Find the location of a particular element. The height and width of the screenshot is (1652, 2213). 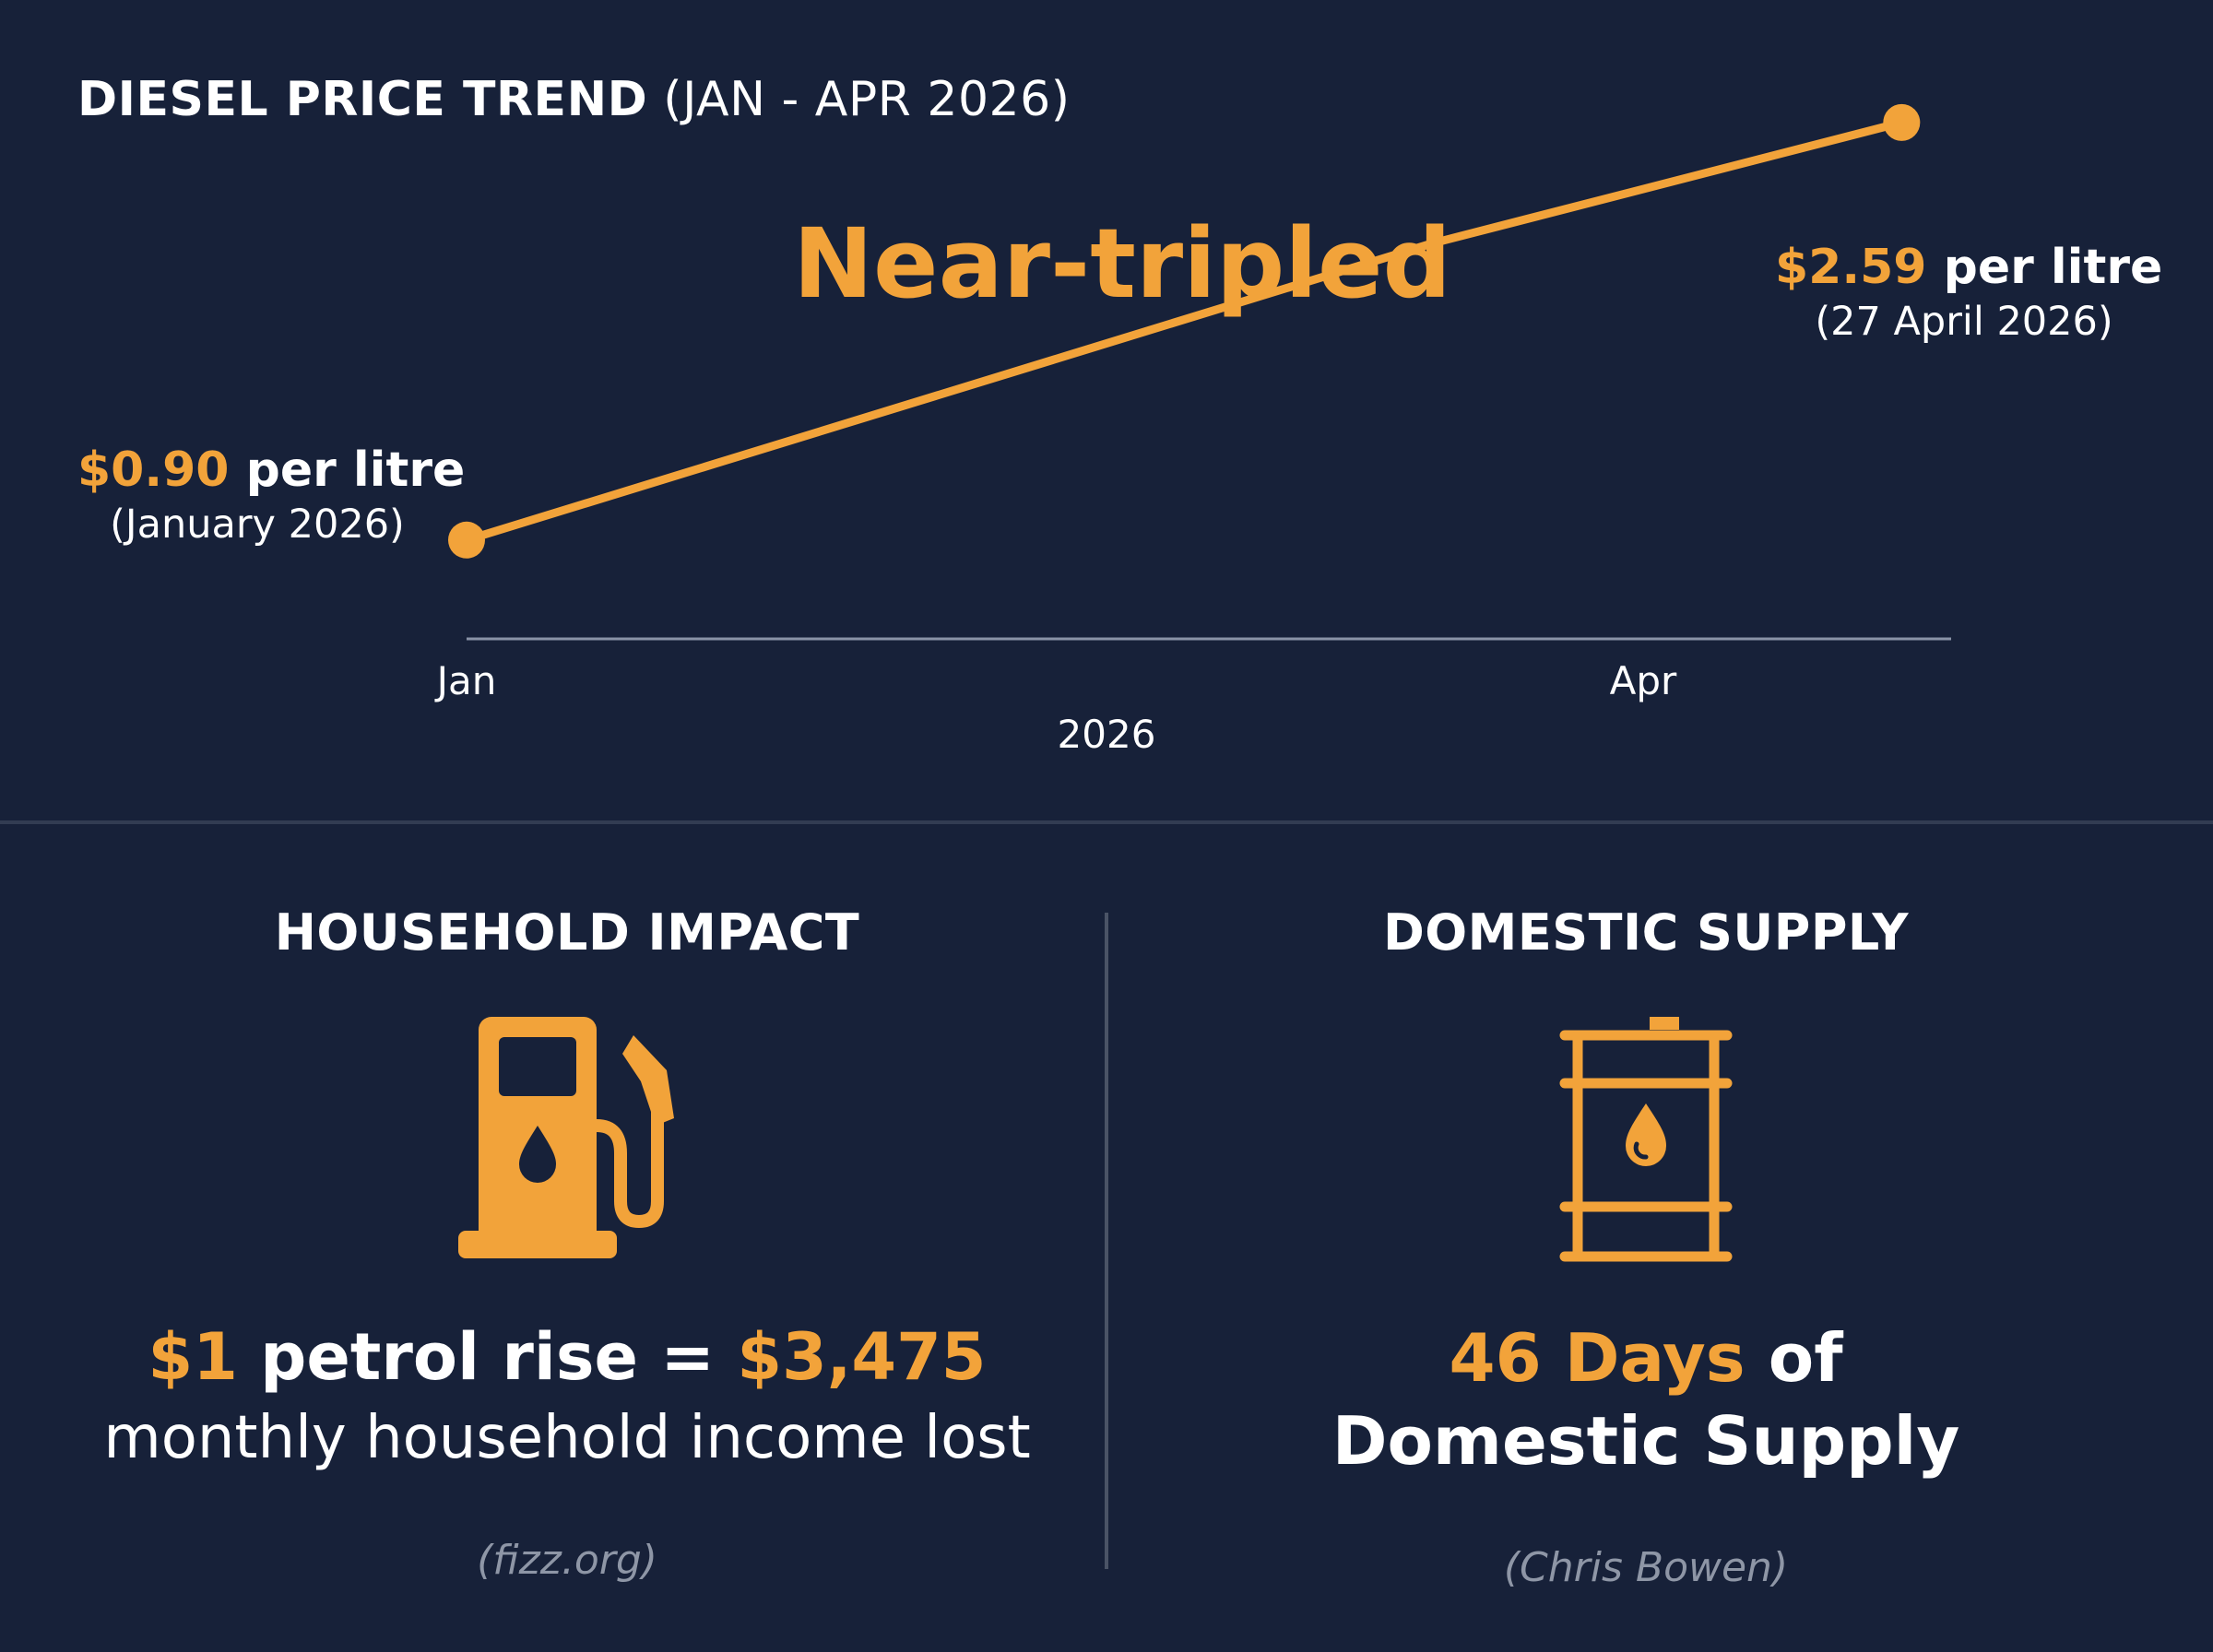

section-divider is located at coordinates (1106, 822).